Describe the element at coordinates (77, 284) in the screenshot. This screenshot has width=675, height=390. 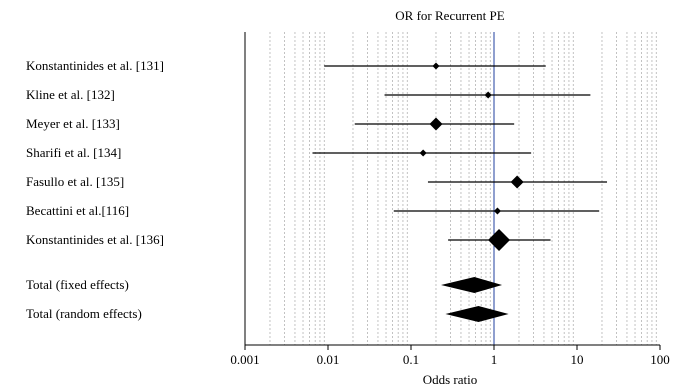
I see `pooled-label: Total (fixed effects)` at that location.